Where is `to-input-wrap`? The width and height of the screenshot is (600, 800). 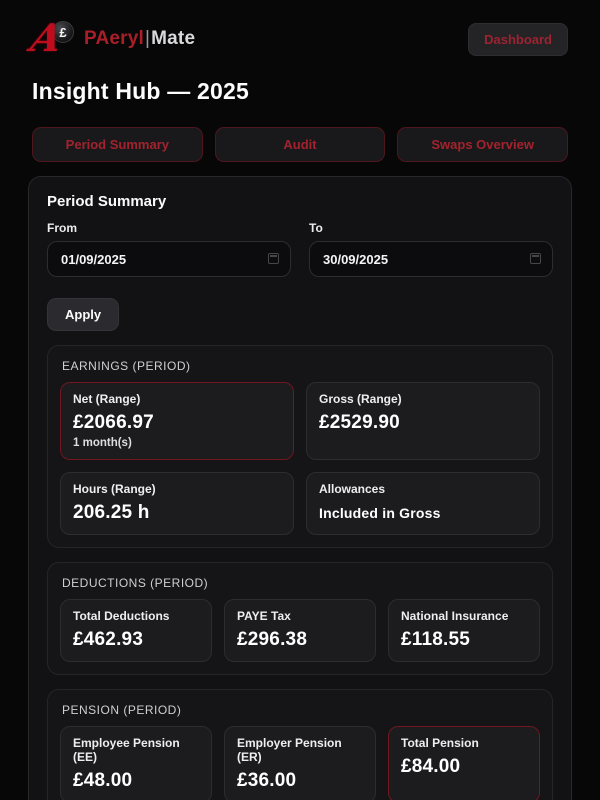
to-input-wrap is located at coordinates (431, 259).